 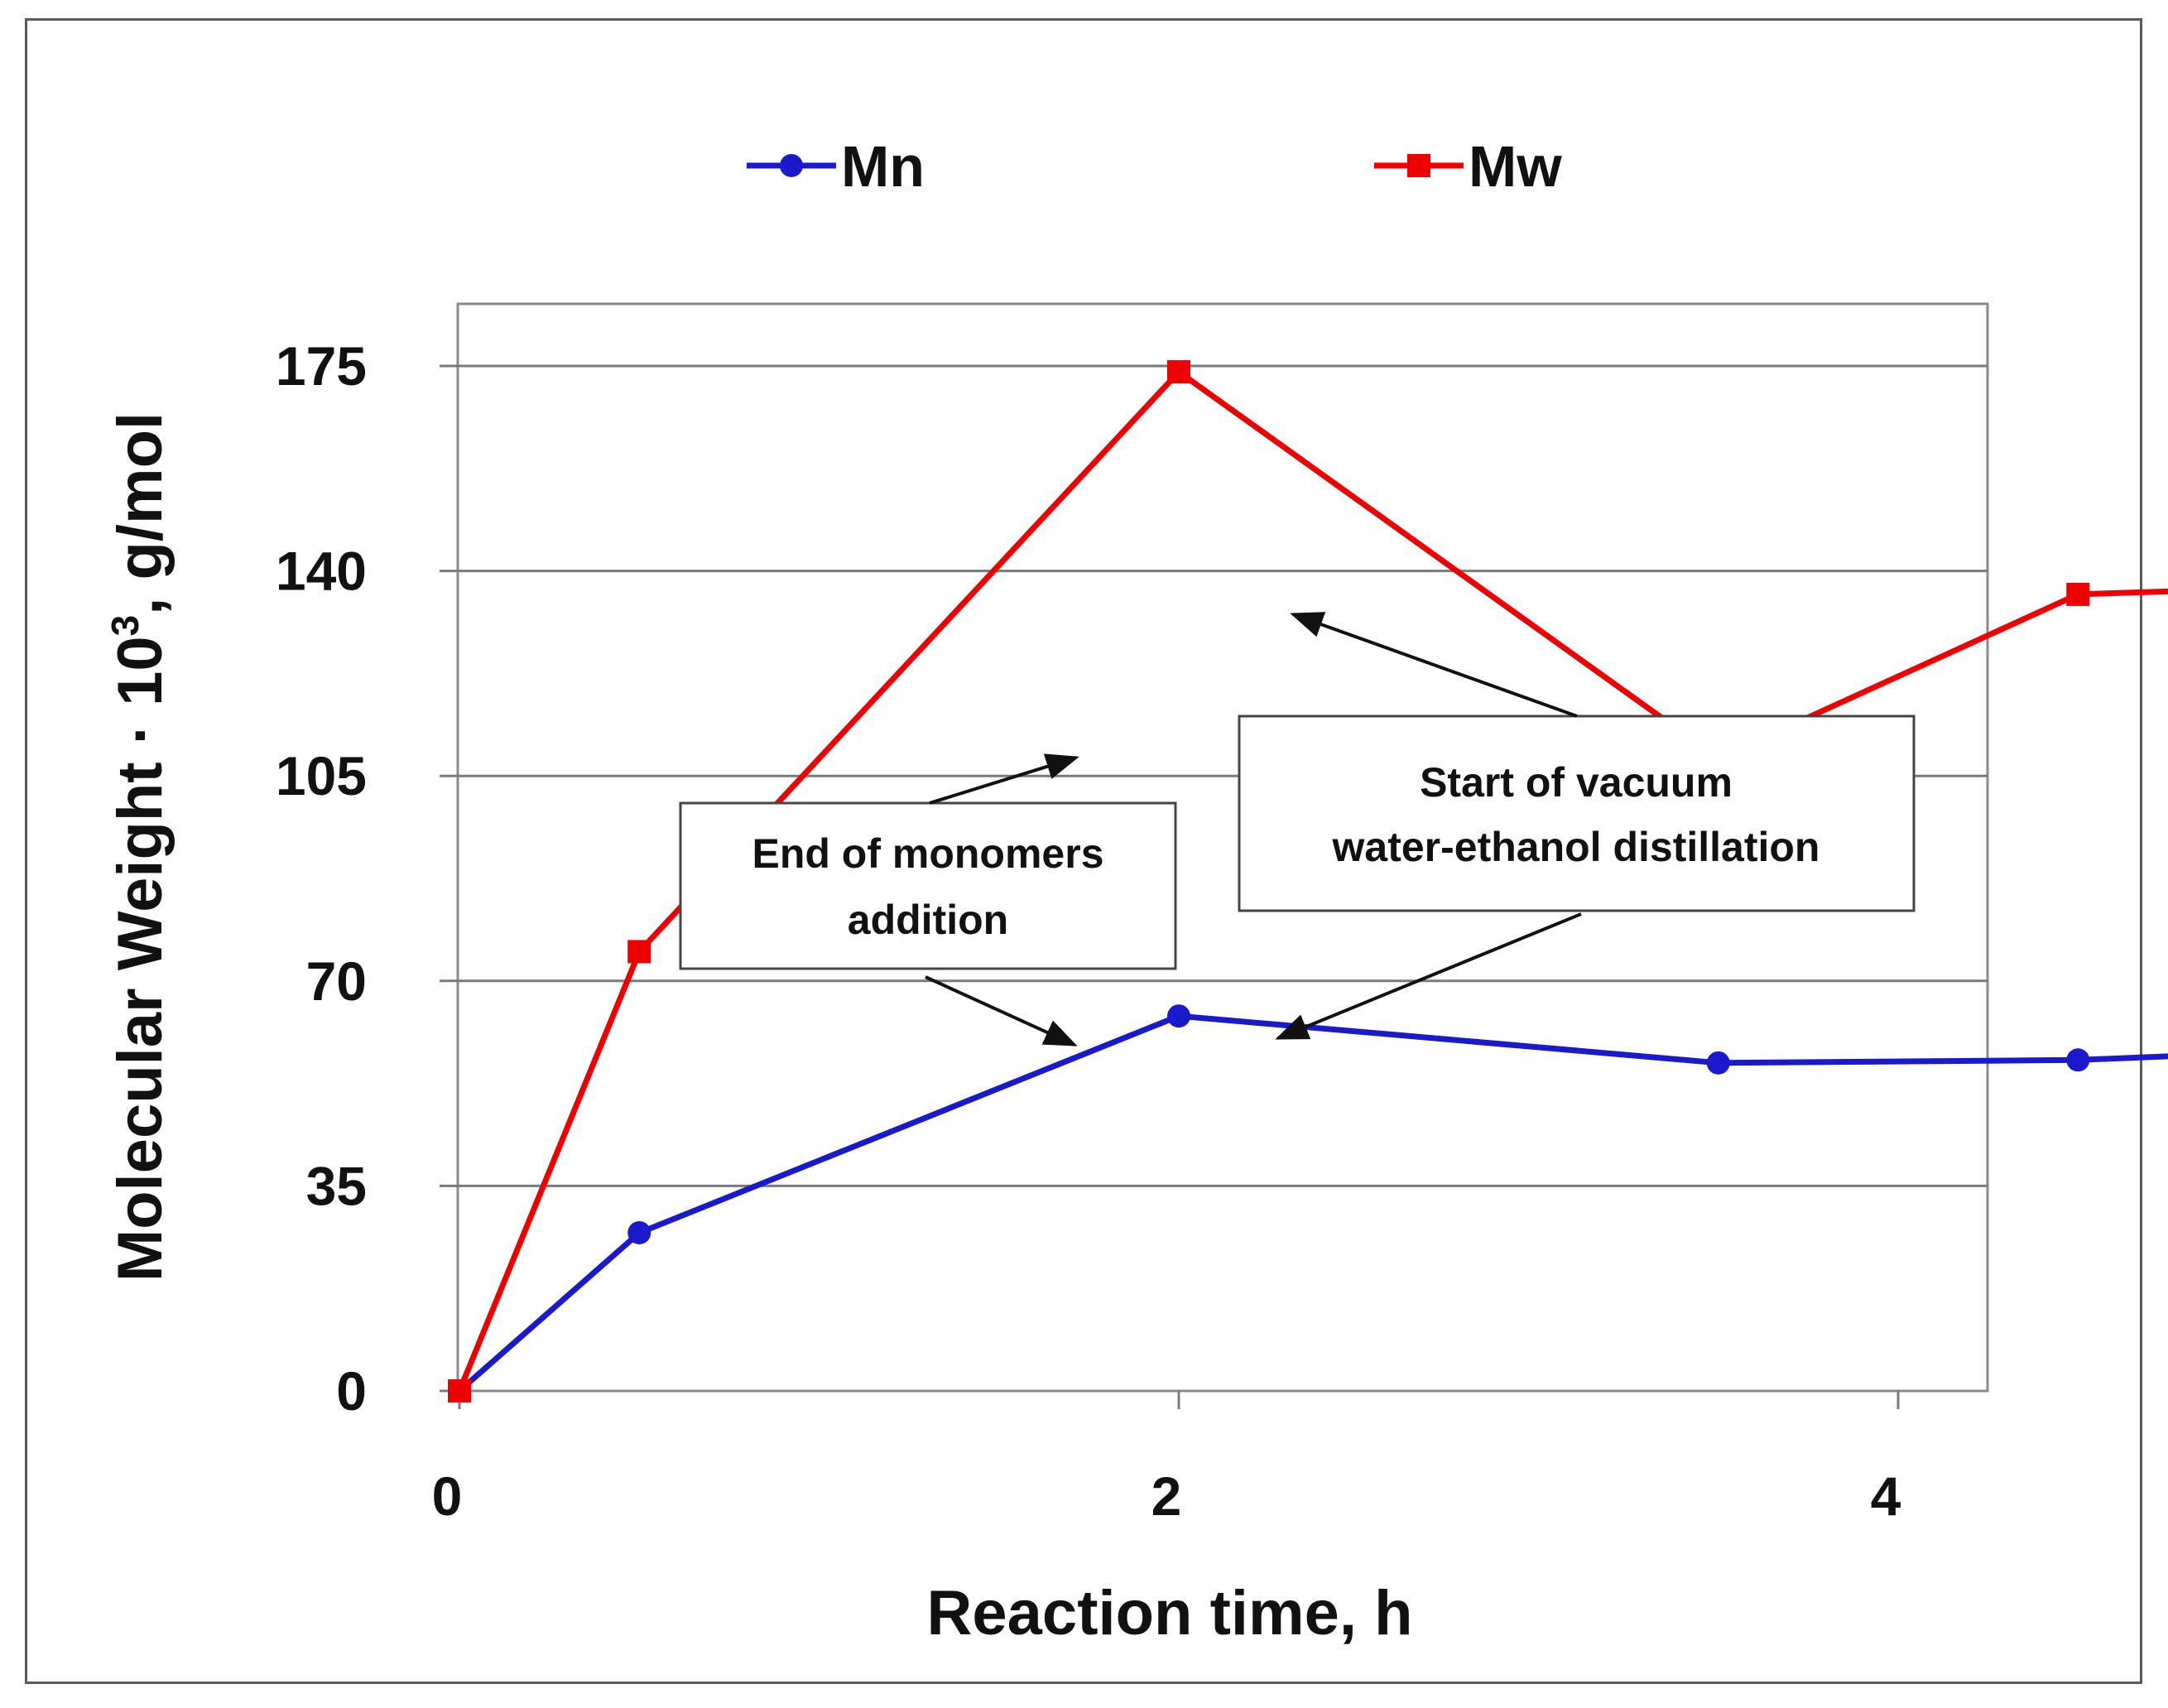 I want to click on annotation-2-line-1: Start of vacuum, so click(x=1576, y=782).